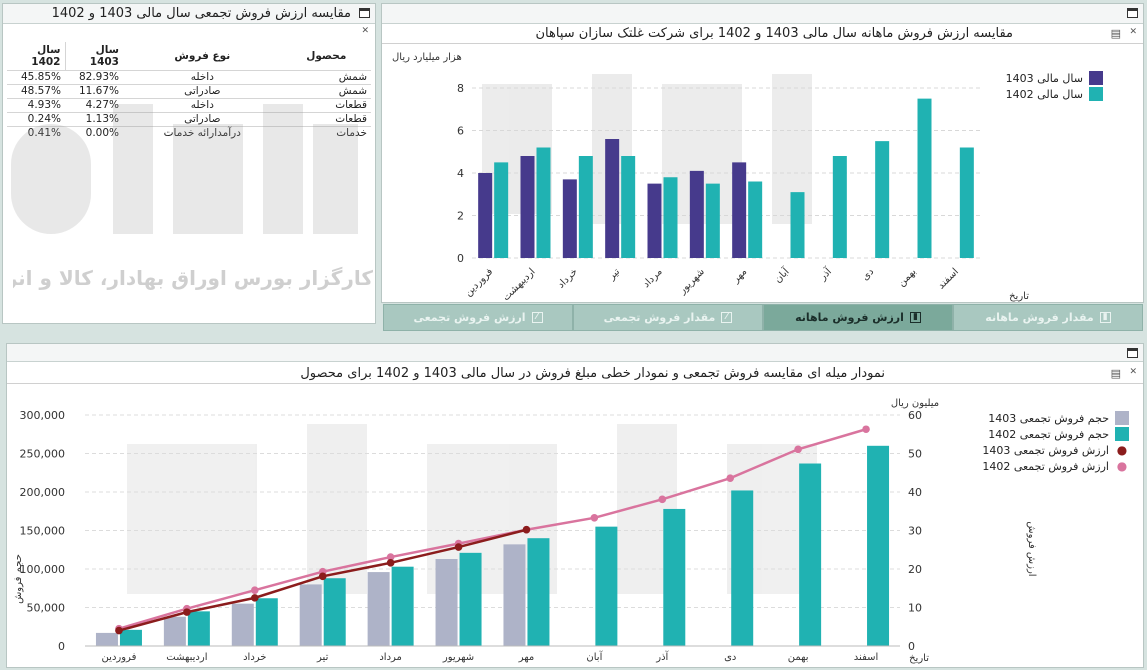 The height and width of the screenshot is (670, 1147). I want to click on table-row: قطعات داخله 4.27% 4.93%, so click(189, 104).